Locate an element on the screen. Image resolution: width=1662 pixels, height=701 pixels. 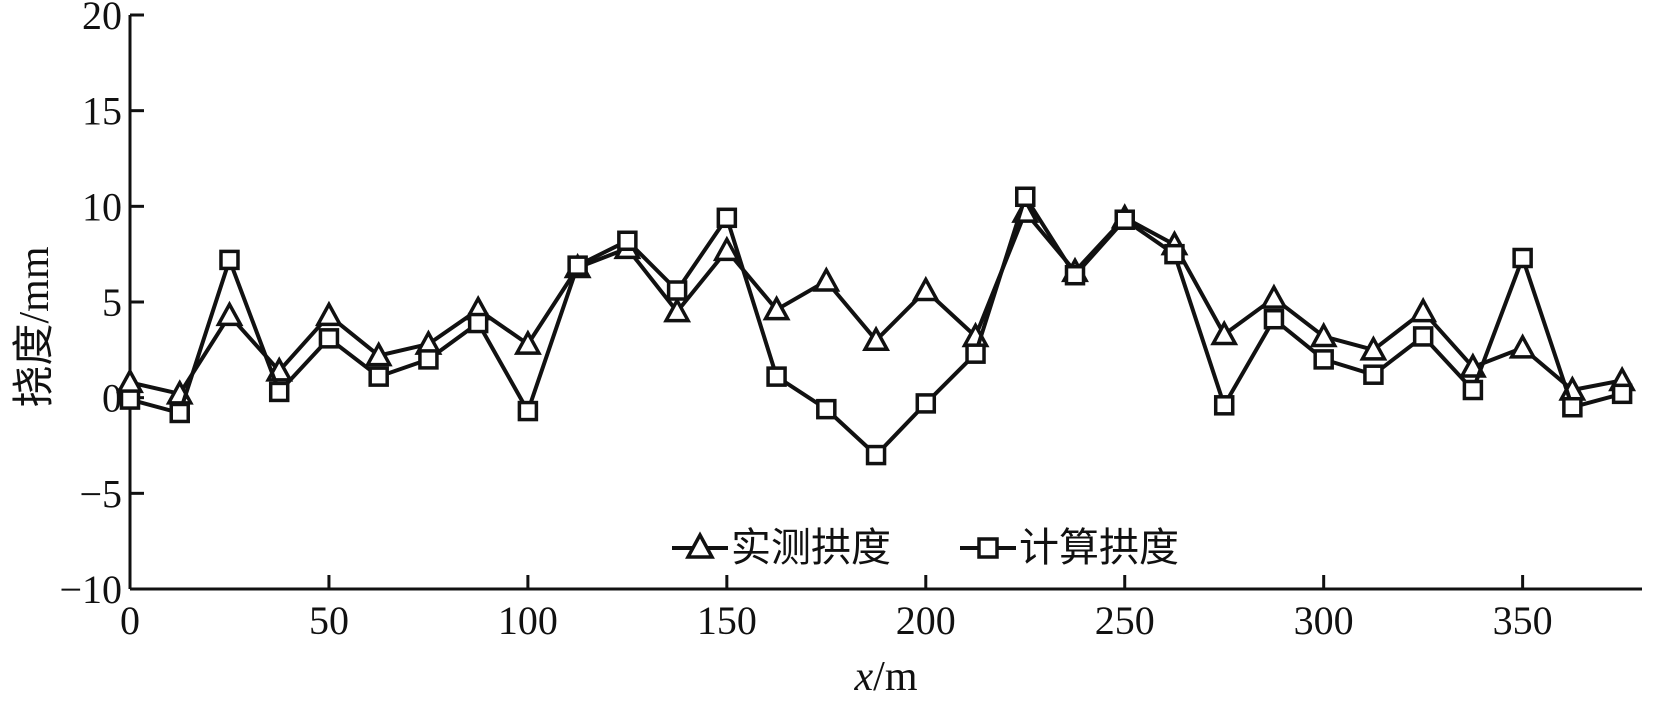
legend-label-calculated: 计算拱度 is located at coordinates (1099, 548).